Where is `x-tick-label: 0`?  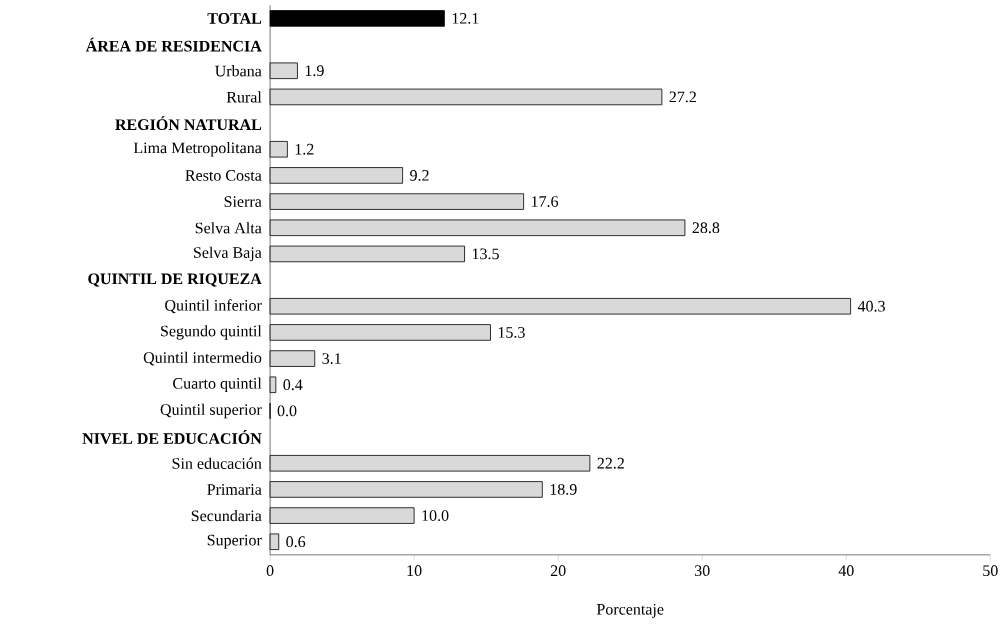 x-tick-label: 0 is located at coordinates (270, 570).